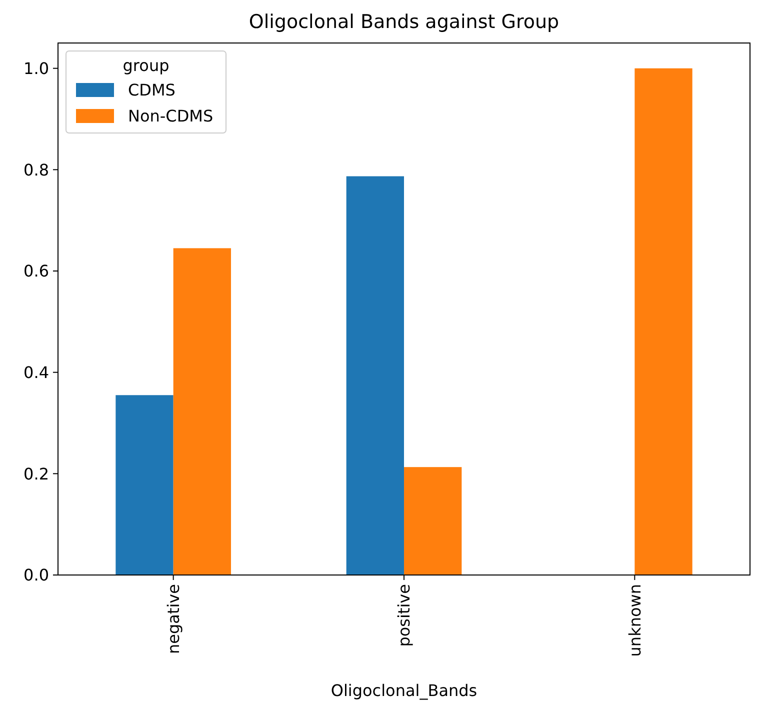 This screenshot has height=713, width=763. What do you see at coordinates (36, 170) in the screenshot?
I see `y-tick-label: 0.8` at bounding box center [36, 170].